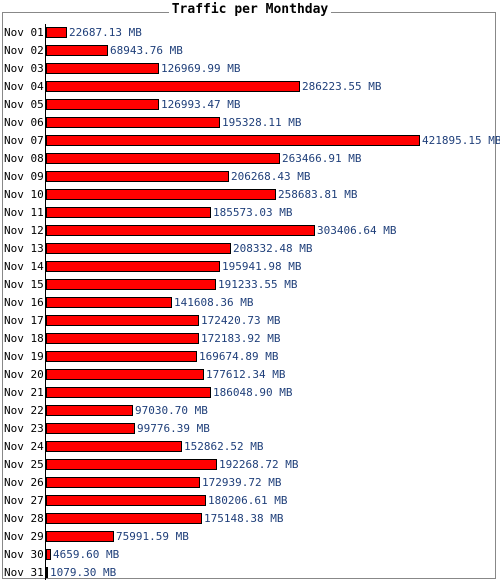 This screenshot has width=500, height=583. Describe the element at coordinates (242, 482) in the screenshot. I see `value-label: 172939.72 MB` at that location.